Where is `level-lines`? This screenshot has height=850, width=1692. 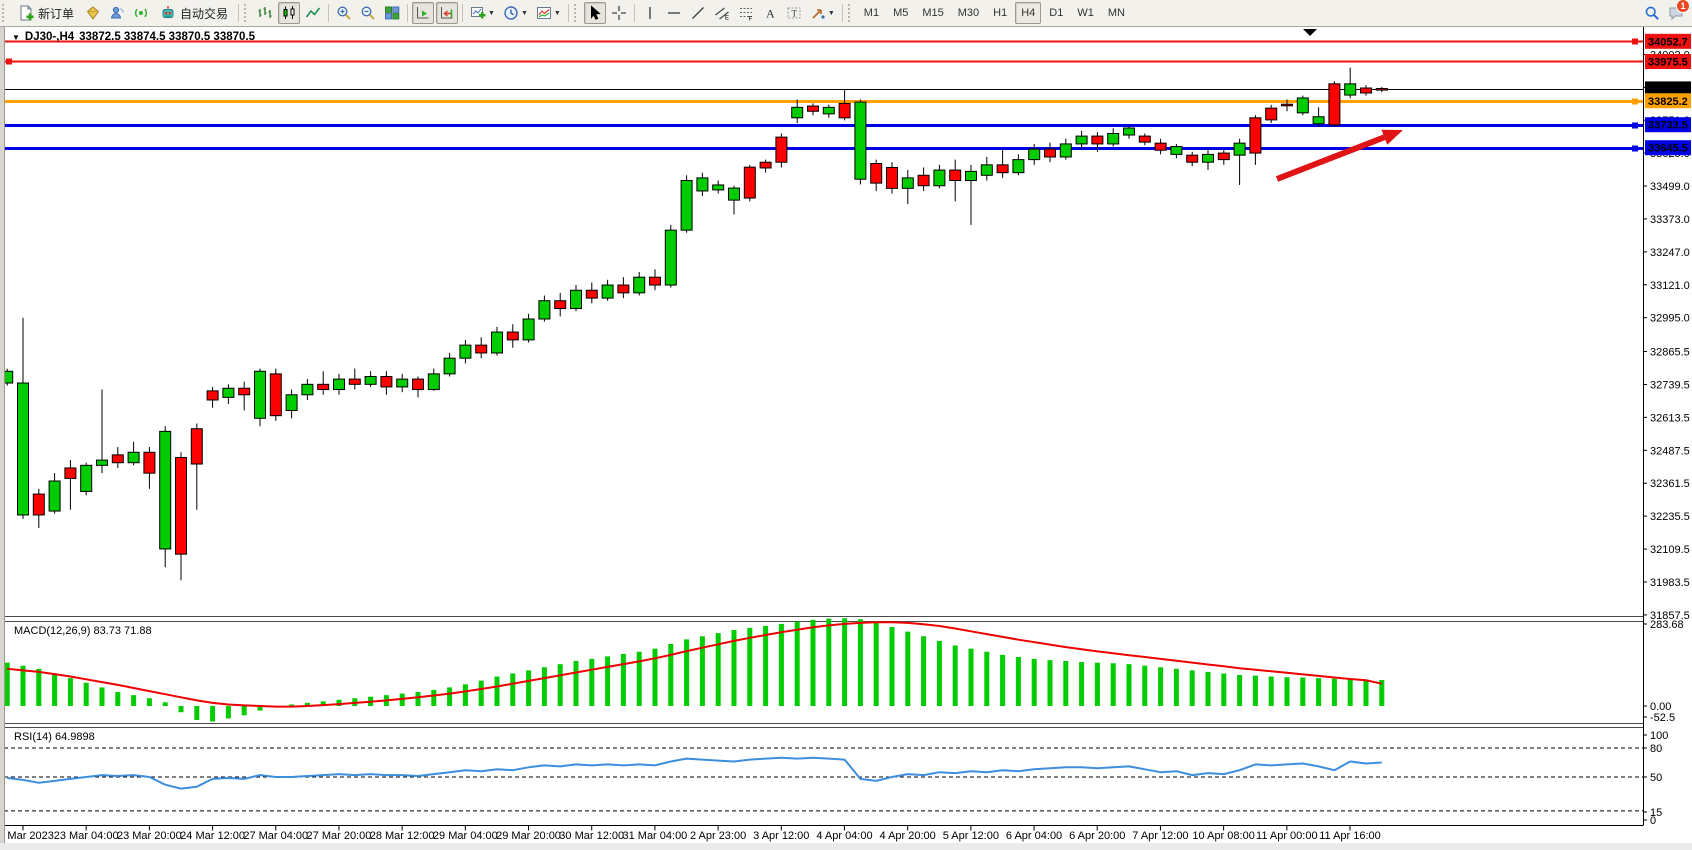 level-lines is located at coordinates (823, 95).